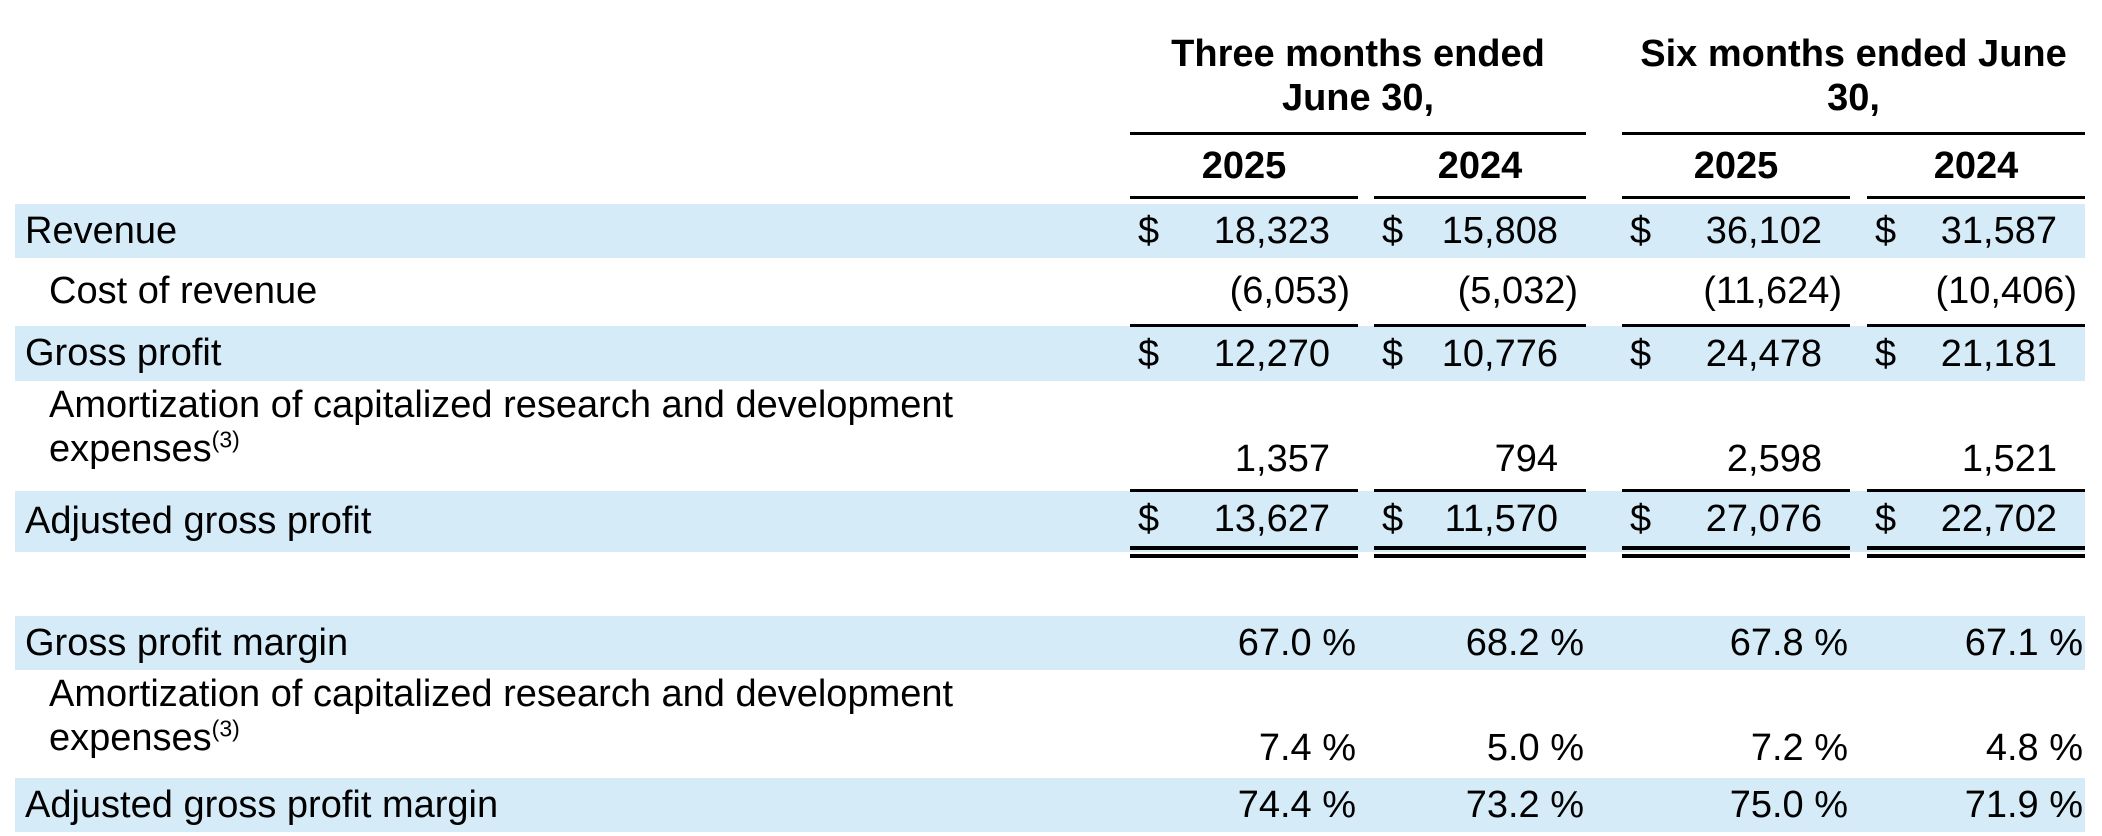  What do you see at coordinates (1499, 353) in the screenshot?
I see `value: 10,776` at bounding box center [1499, 353].